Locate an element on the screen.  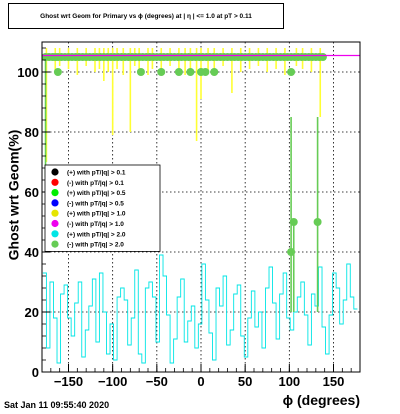
y-tick-label: 80 is located at coordinates (32, 132).